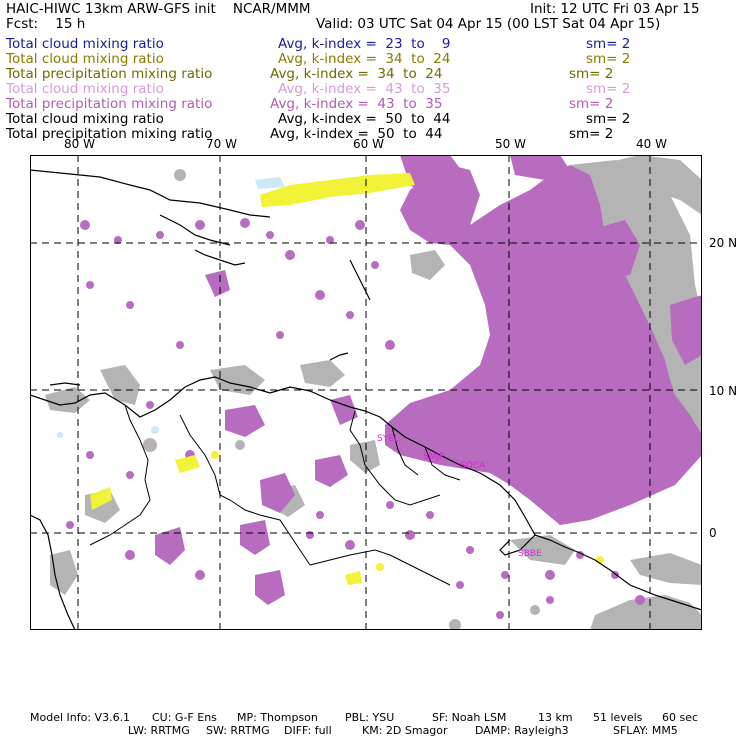 The height and width of the screenshot is (740, 740). Describe the element at coordinates (158, 9) in the screenshot. I see `plot-title: HAIC-HIWC 13km ARW-GFS init NCAR/MMM` at that location.